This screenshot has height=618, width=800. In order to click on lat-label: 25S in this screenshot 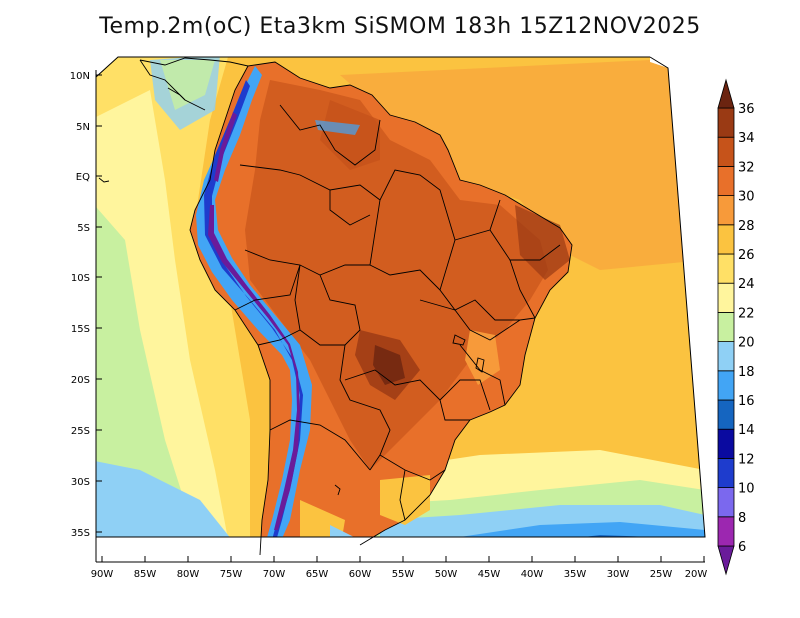, I will do `click(80, 431)`.